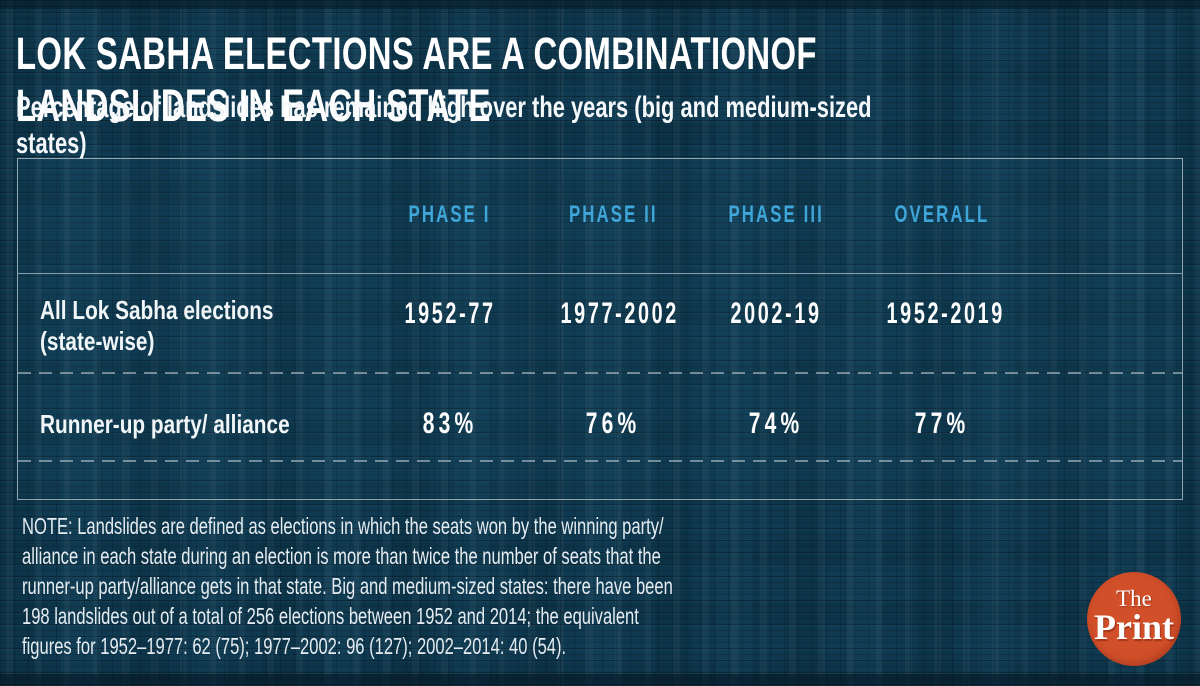 This screenshot has height=686, width=1200. I want to click on cell-runner-up-overall: 77%, so click(942, 423).